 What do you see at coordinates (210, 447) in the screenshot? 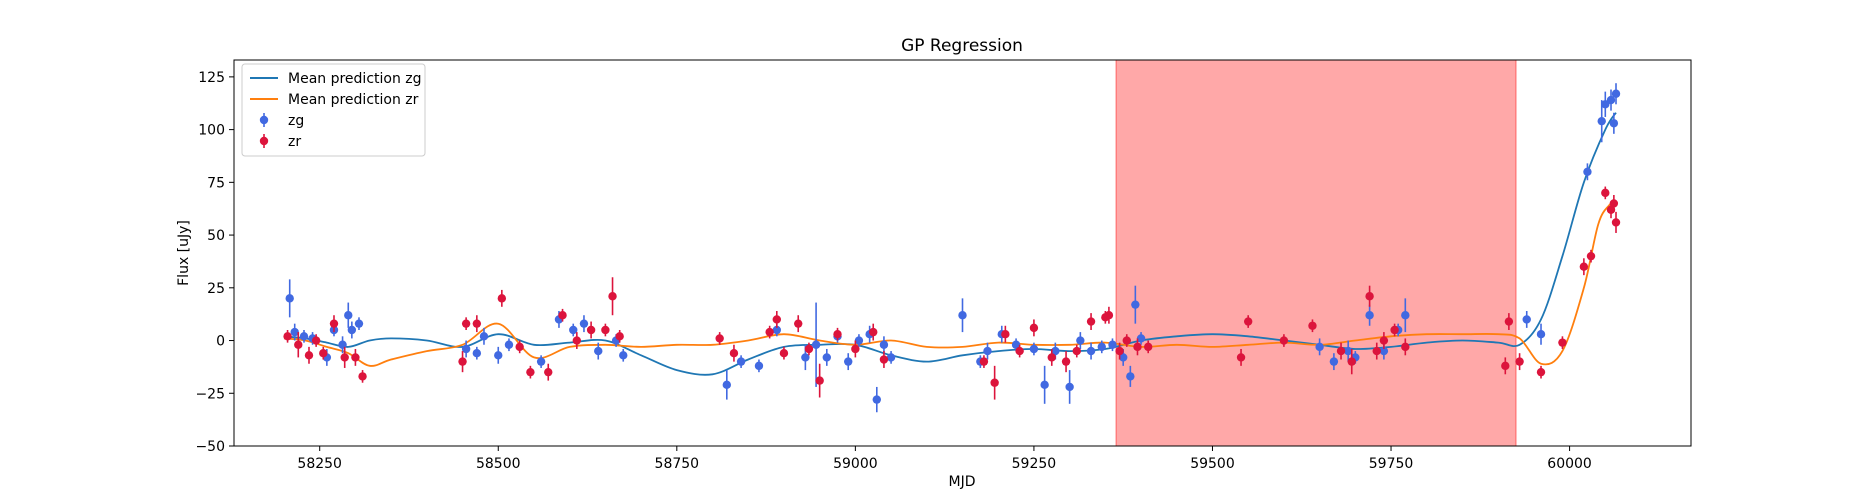
I see `y-tick-label: −50` at bounding box center [210, 447].